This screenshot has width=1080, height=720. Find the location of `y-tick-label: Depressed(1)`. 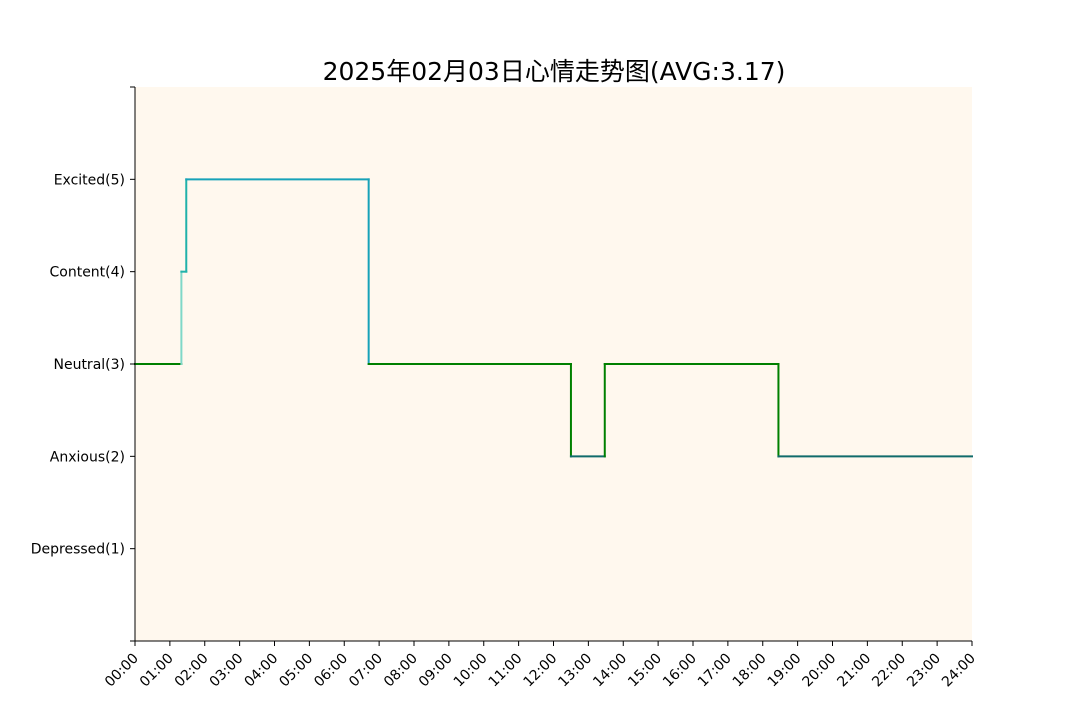

y-tick-label: Depressed(1) is located at coordinates (78, 550).